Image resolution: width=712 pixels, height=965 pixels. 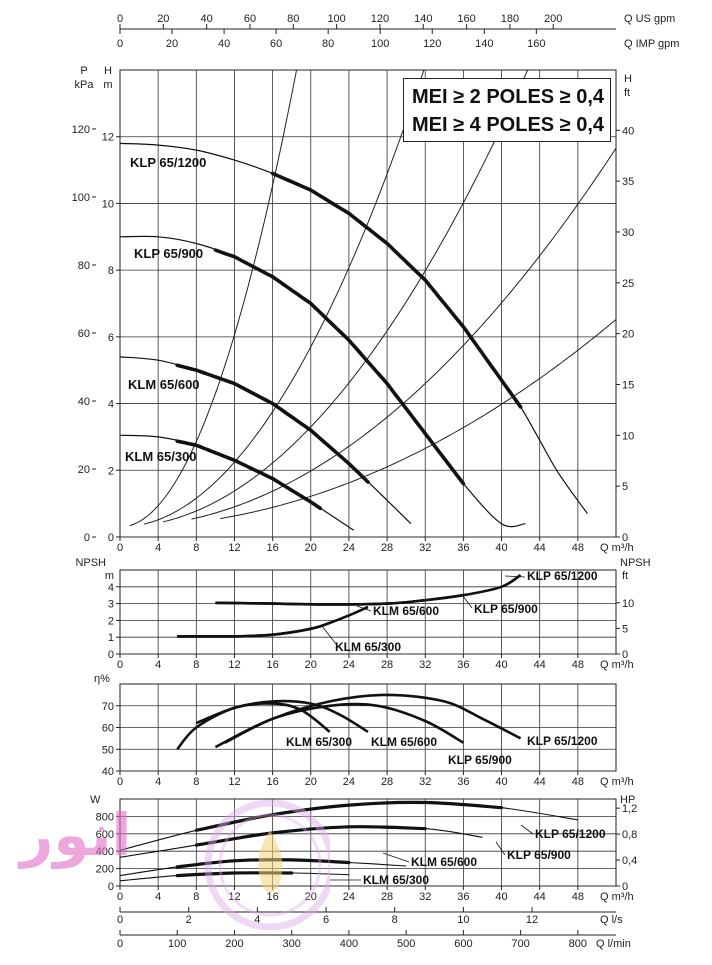 I want to click on us-gpm-tick-label: 140, so click(x=423, y=19).